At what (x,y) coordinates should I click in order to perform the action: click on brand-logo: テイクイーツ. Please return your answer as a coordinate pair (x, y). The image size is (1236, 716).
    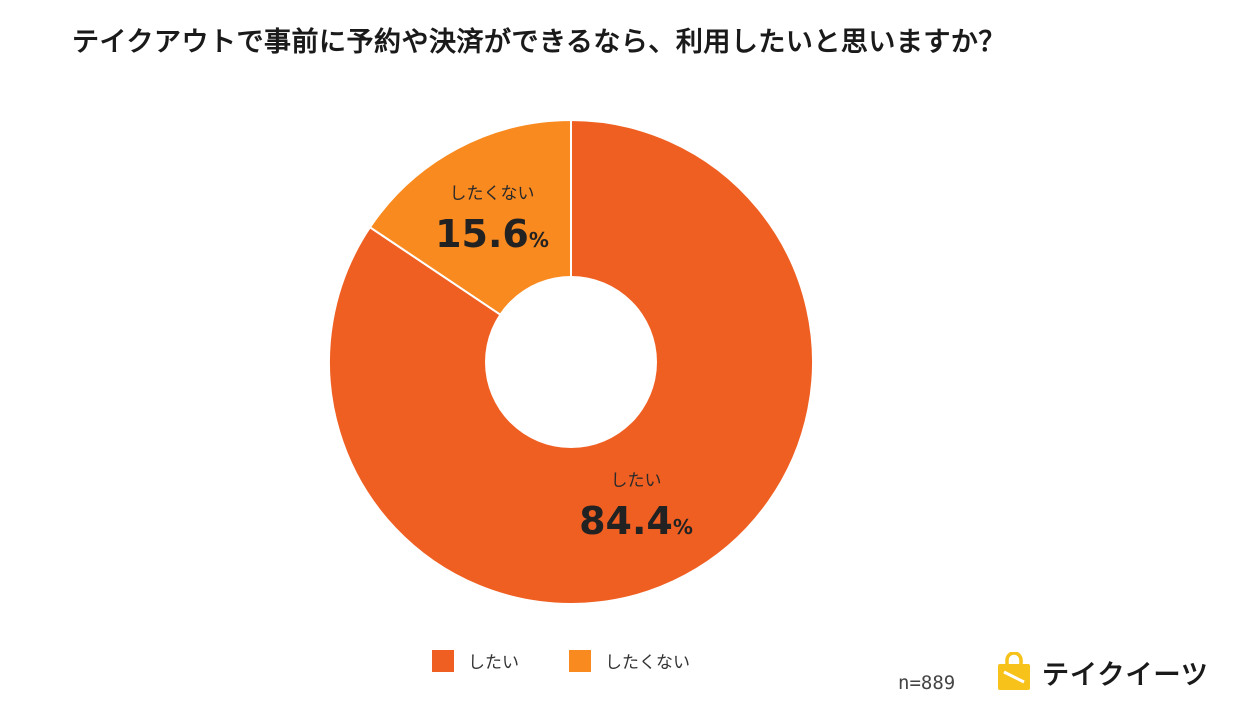
    Looking at the image, I should click on (1102, 672).